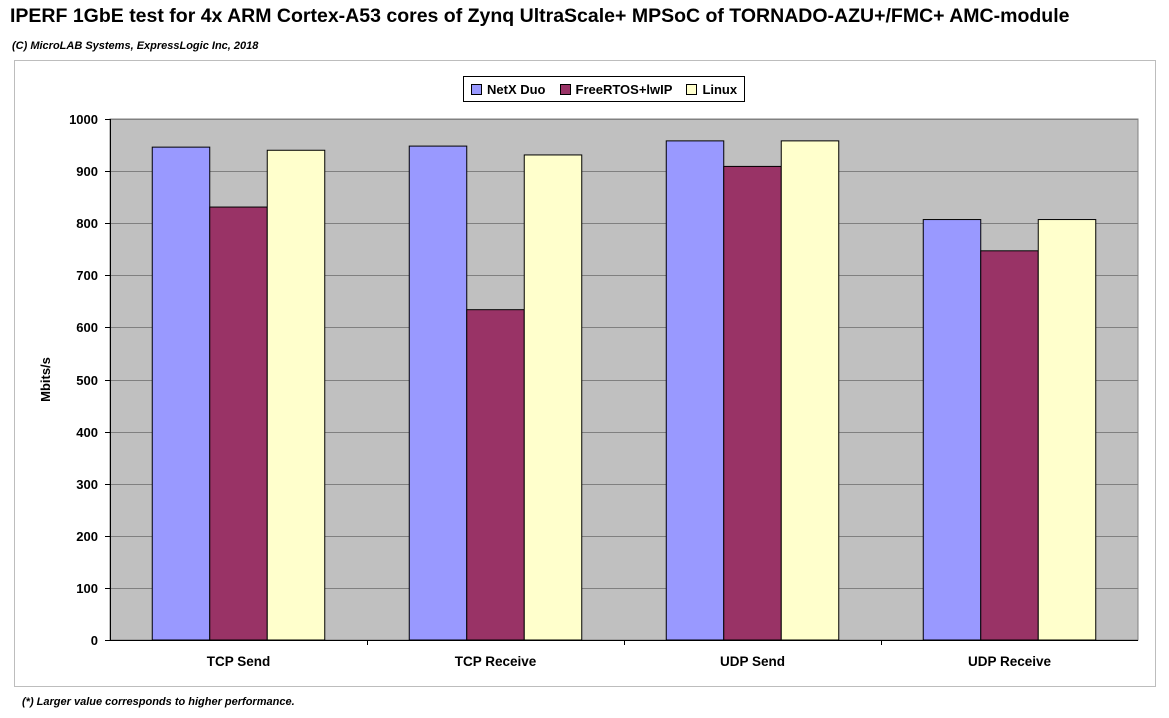 The image size is (1169, 718). I want to click on y-tick-label: 0, so click(94, 640).